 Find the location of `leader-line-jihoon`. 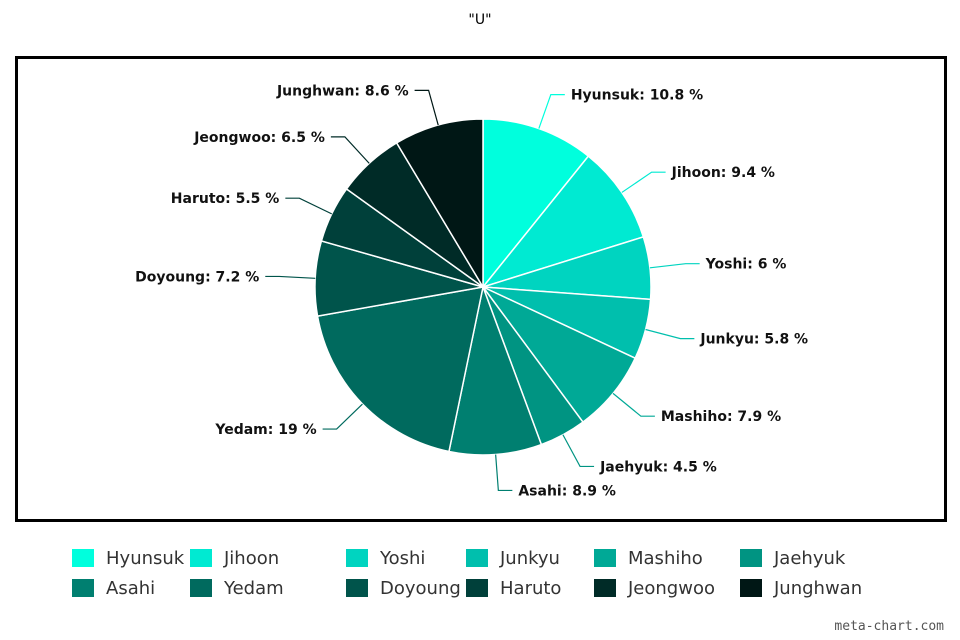

leader-line-jihoon is located at coordinates (643, 182).